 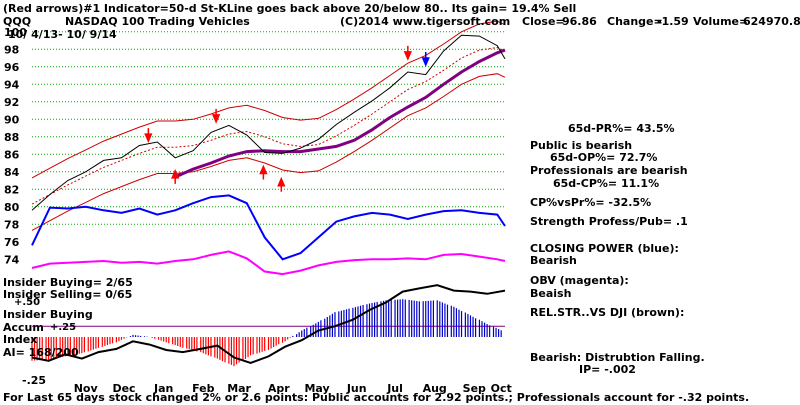 What do you see at coordinates (425, 21) in the screenshot?
I see `copyright: (C)2014 www.tigersoft.com` at bounding box center [425, 21].